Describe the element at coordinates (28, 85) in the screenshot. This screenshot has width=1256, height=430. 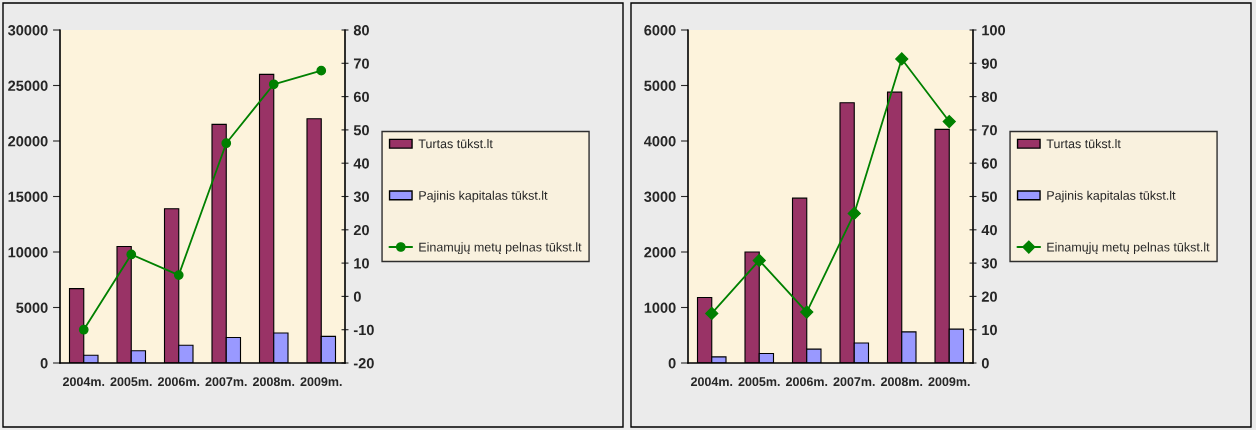
I see `y-tick-label: 25000` at that location.